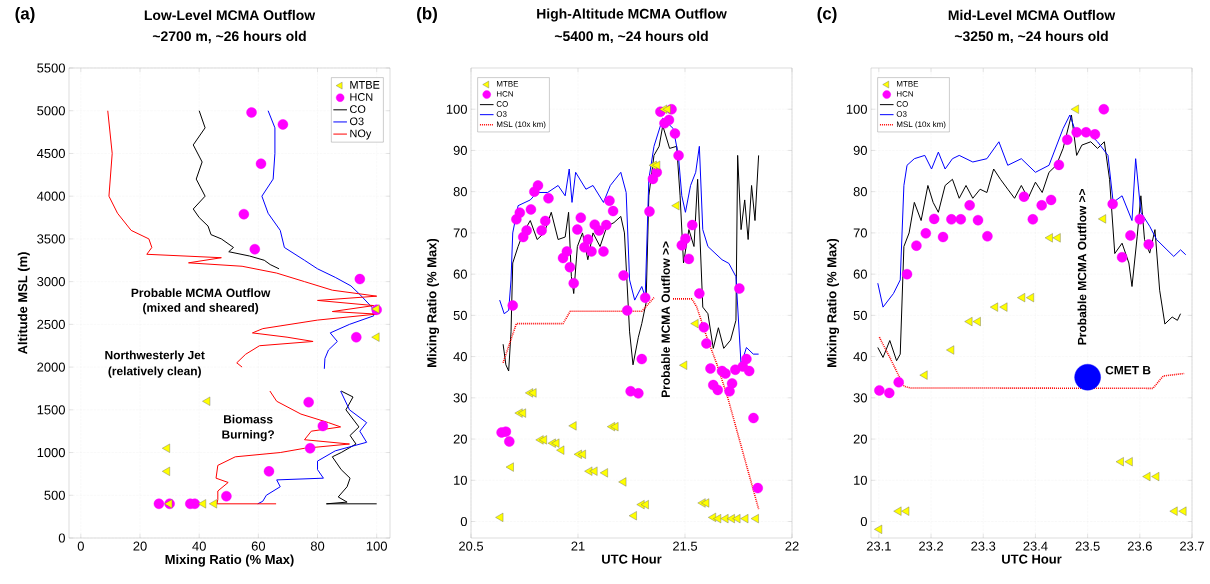 The image size is (1210, 584). What do you see at coordinates (361, 134) in the screenshot?
I see `legend-label: NOy` at bounding box center [361, 134].